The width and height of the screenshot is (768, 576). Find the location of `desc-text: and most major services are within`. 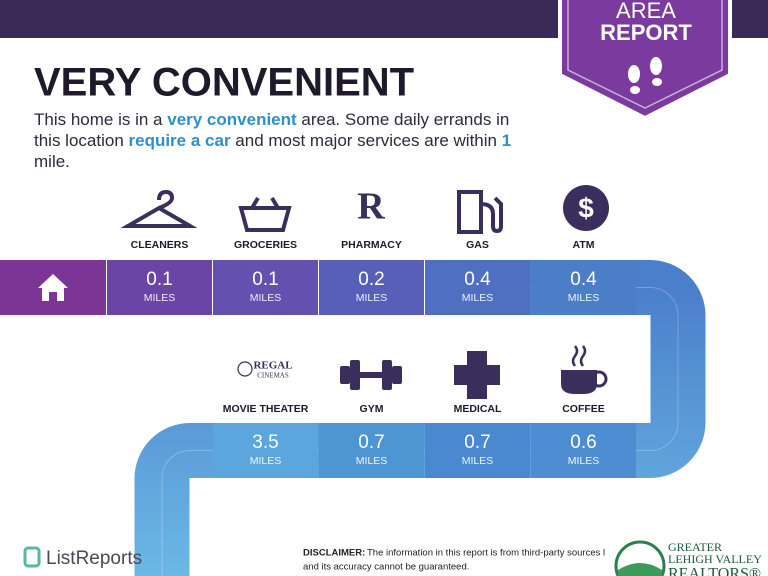

desc-text: and most major services are within is located at coordinates (366, 140).